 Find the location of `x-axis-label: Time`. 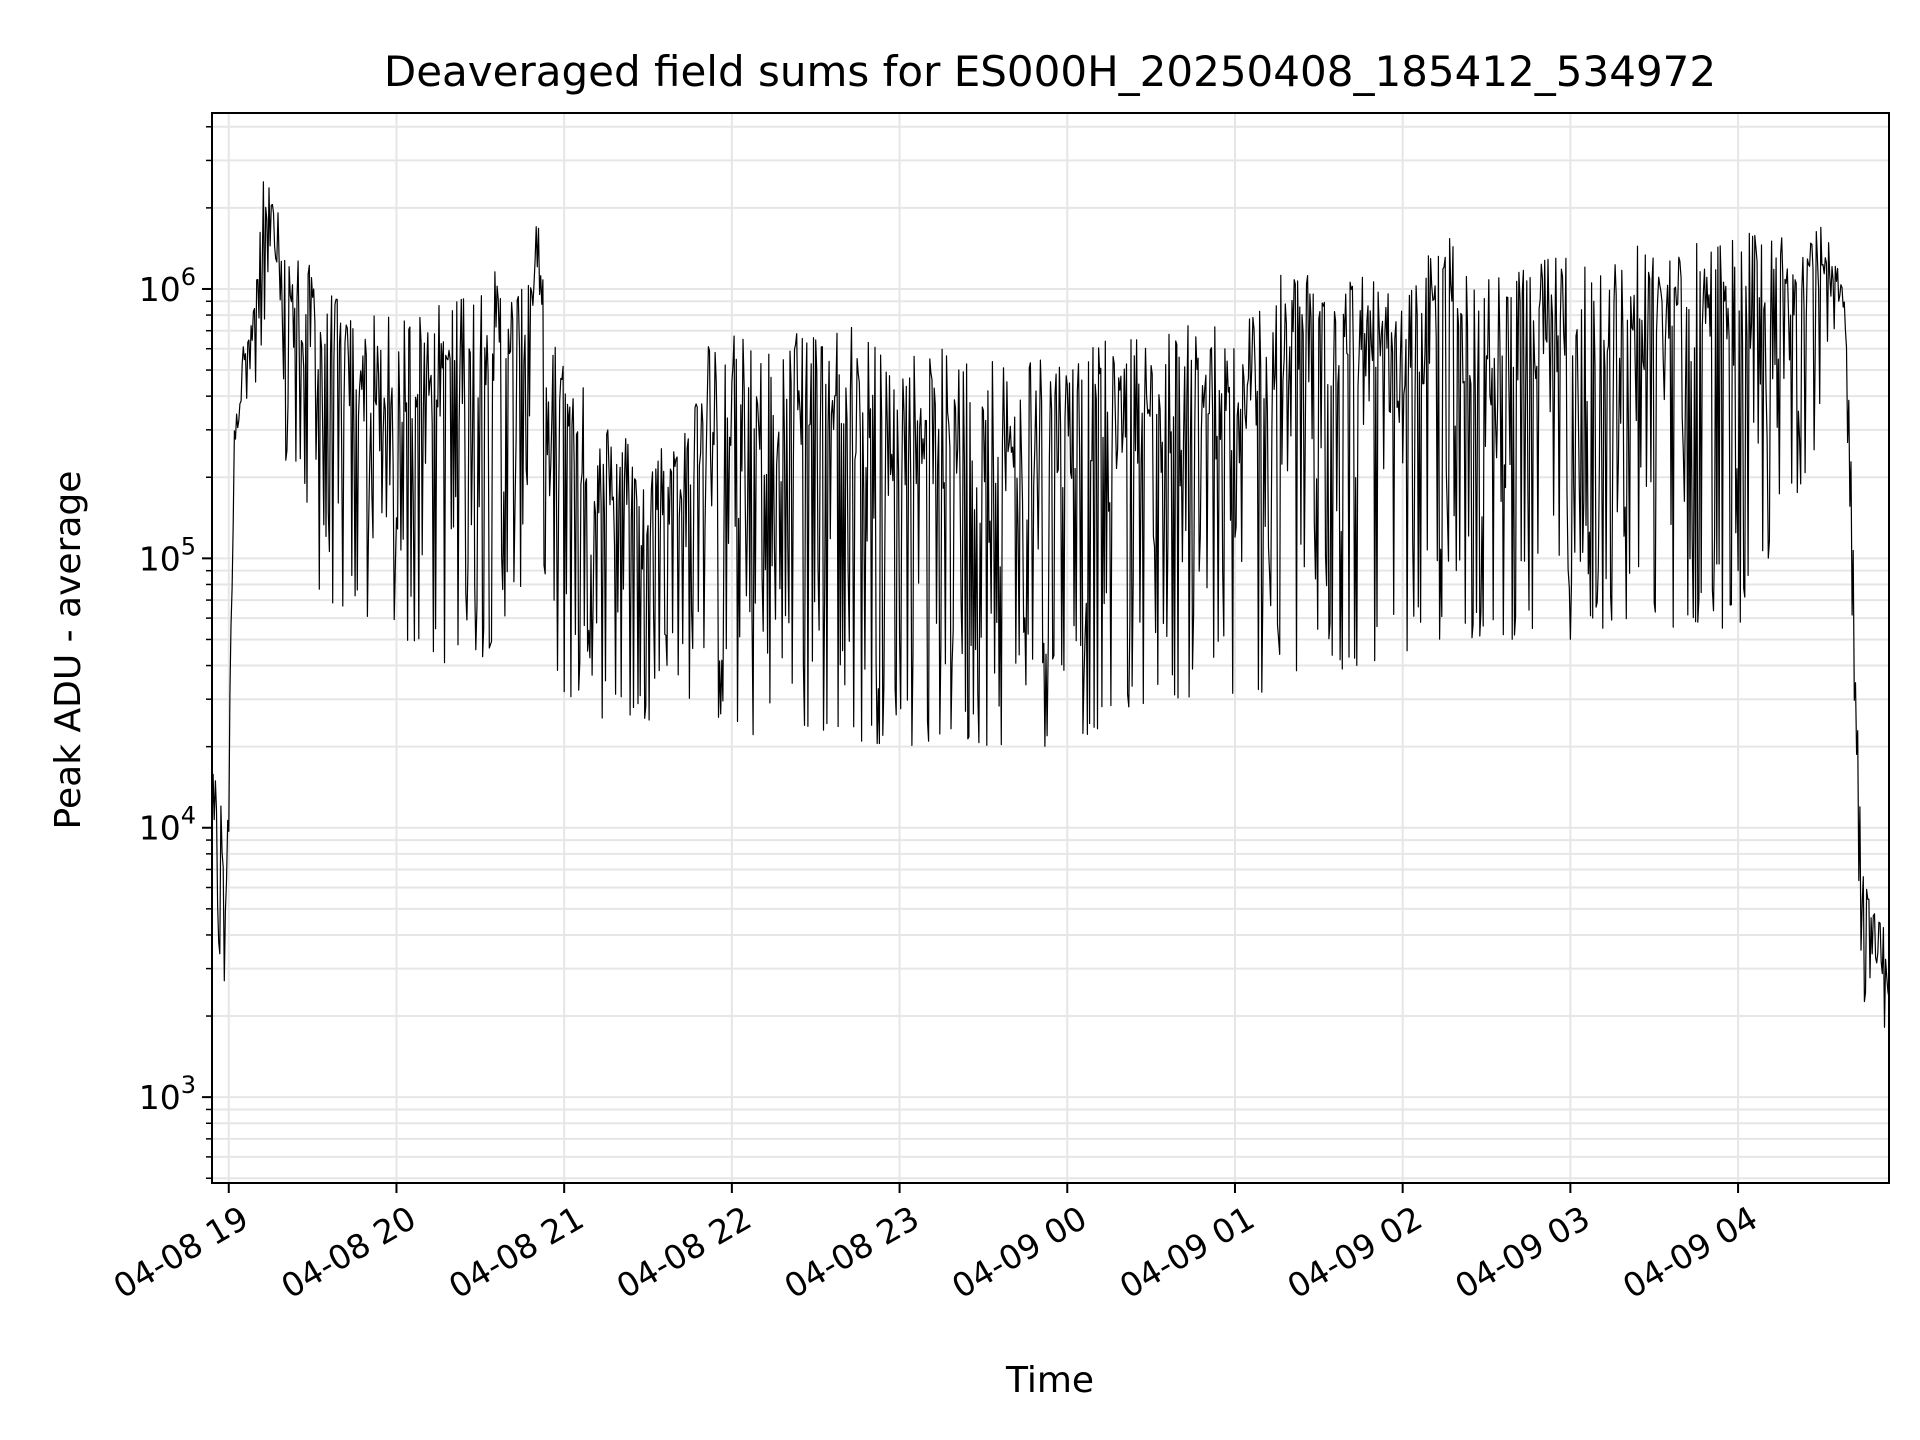

x-axis-label: Time is located at coordinates (1049, 1380).